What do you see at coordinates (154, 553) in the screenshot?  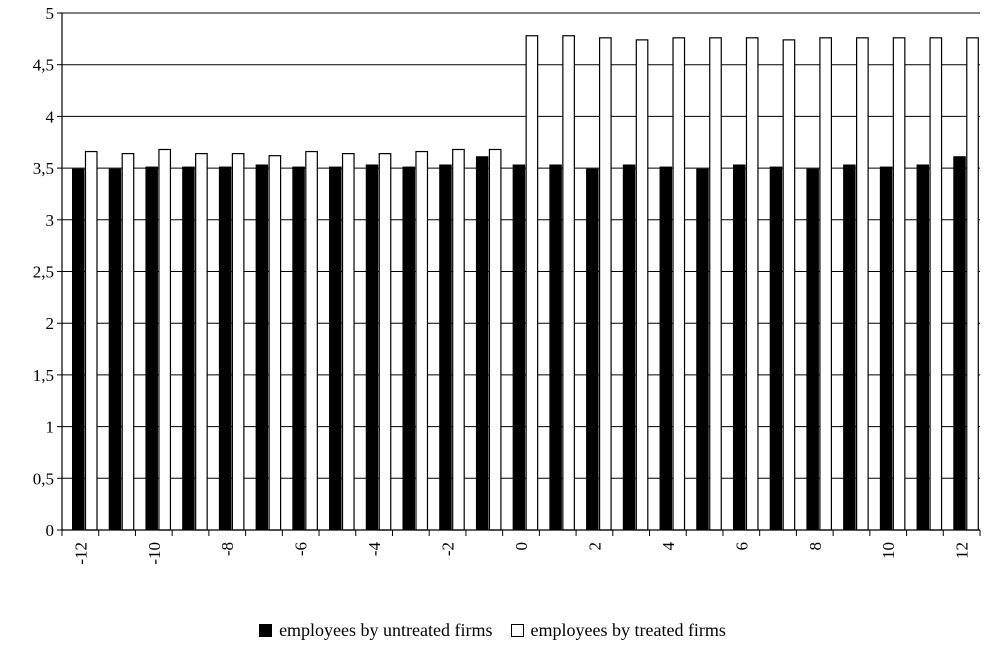 I see `x-tick-label: -10` at bounding box center [154, 553].